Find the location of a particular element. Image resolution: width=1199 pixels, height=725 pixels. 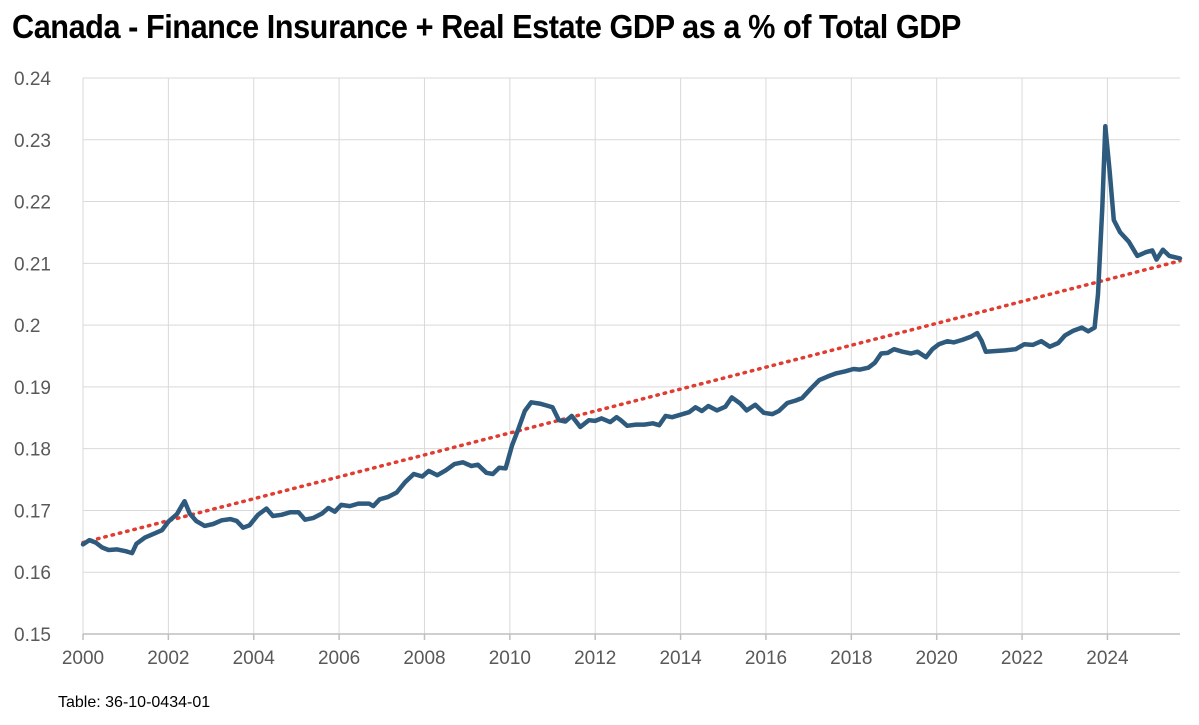

y-tick-label: 0.18 is located at coordinates (32, 450).